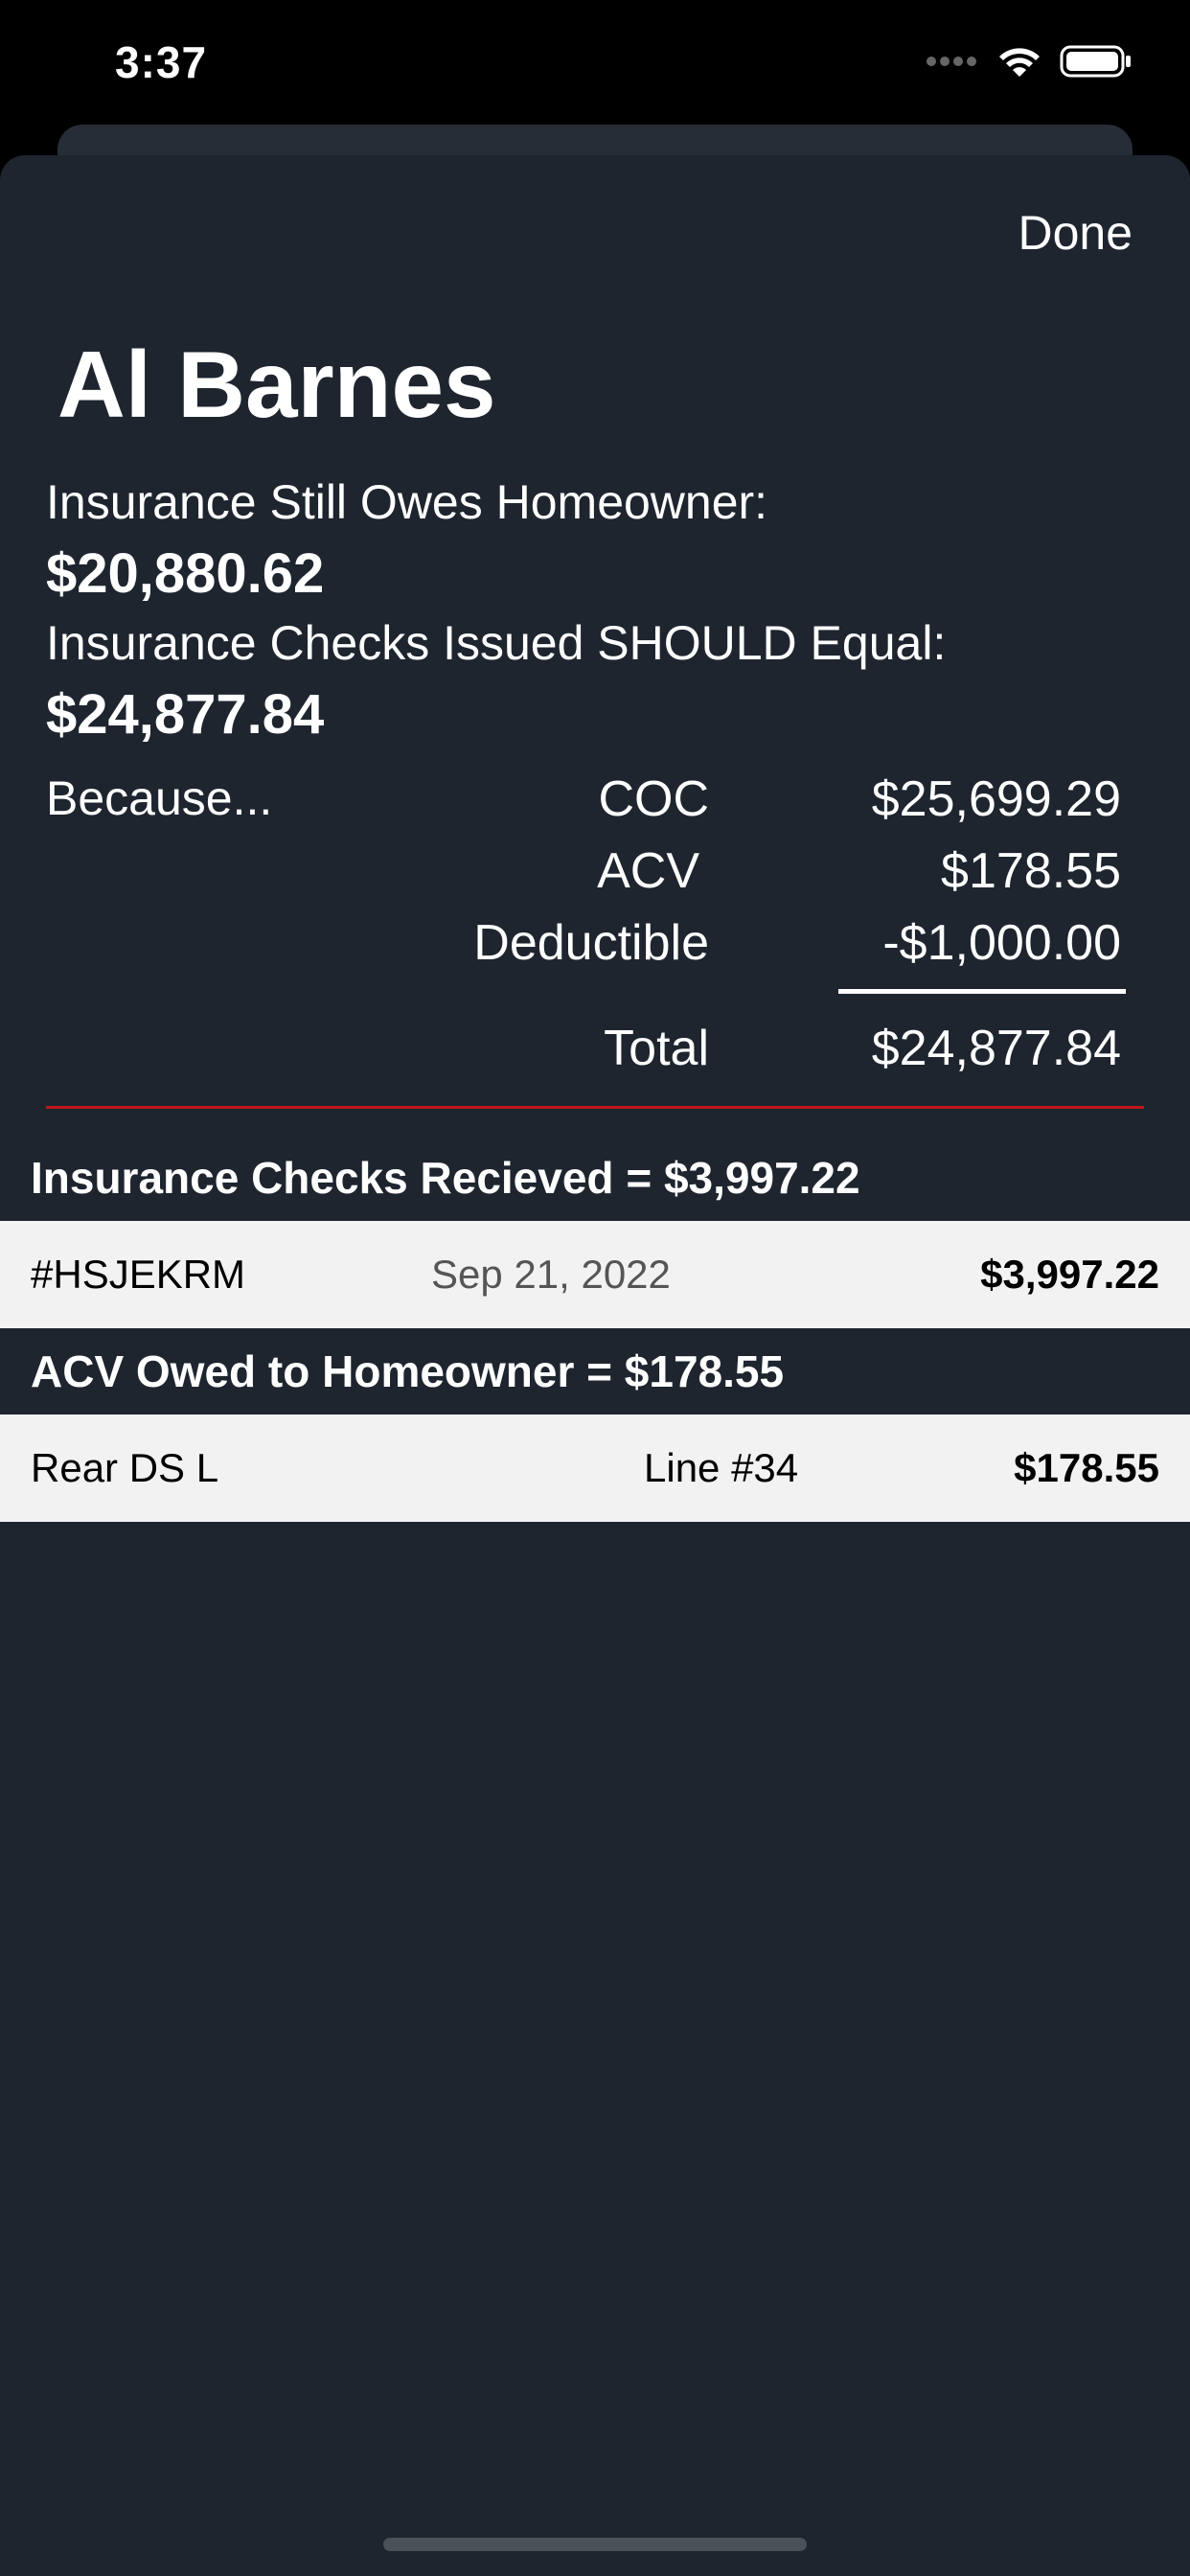 This screenshot has height=2576, width=1190. Describe the element at coordinates (1087, 1467) in the screenshot. I see `acv-item-amount: $178.55` at that location.